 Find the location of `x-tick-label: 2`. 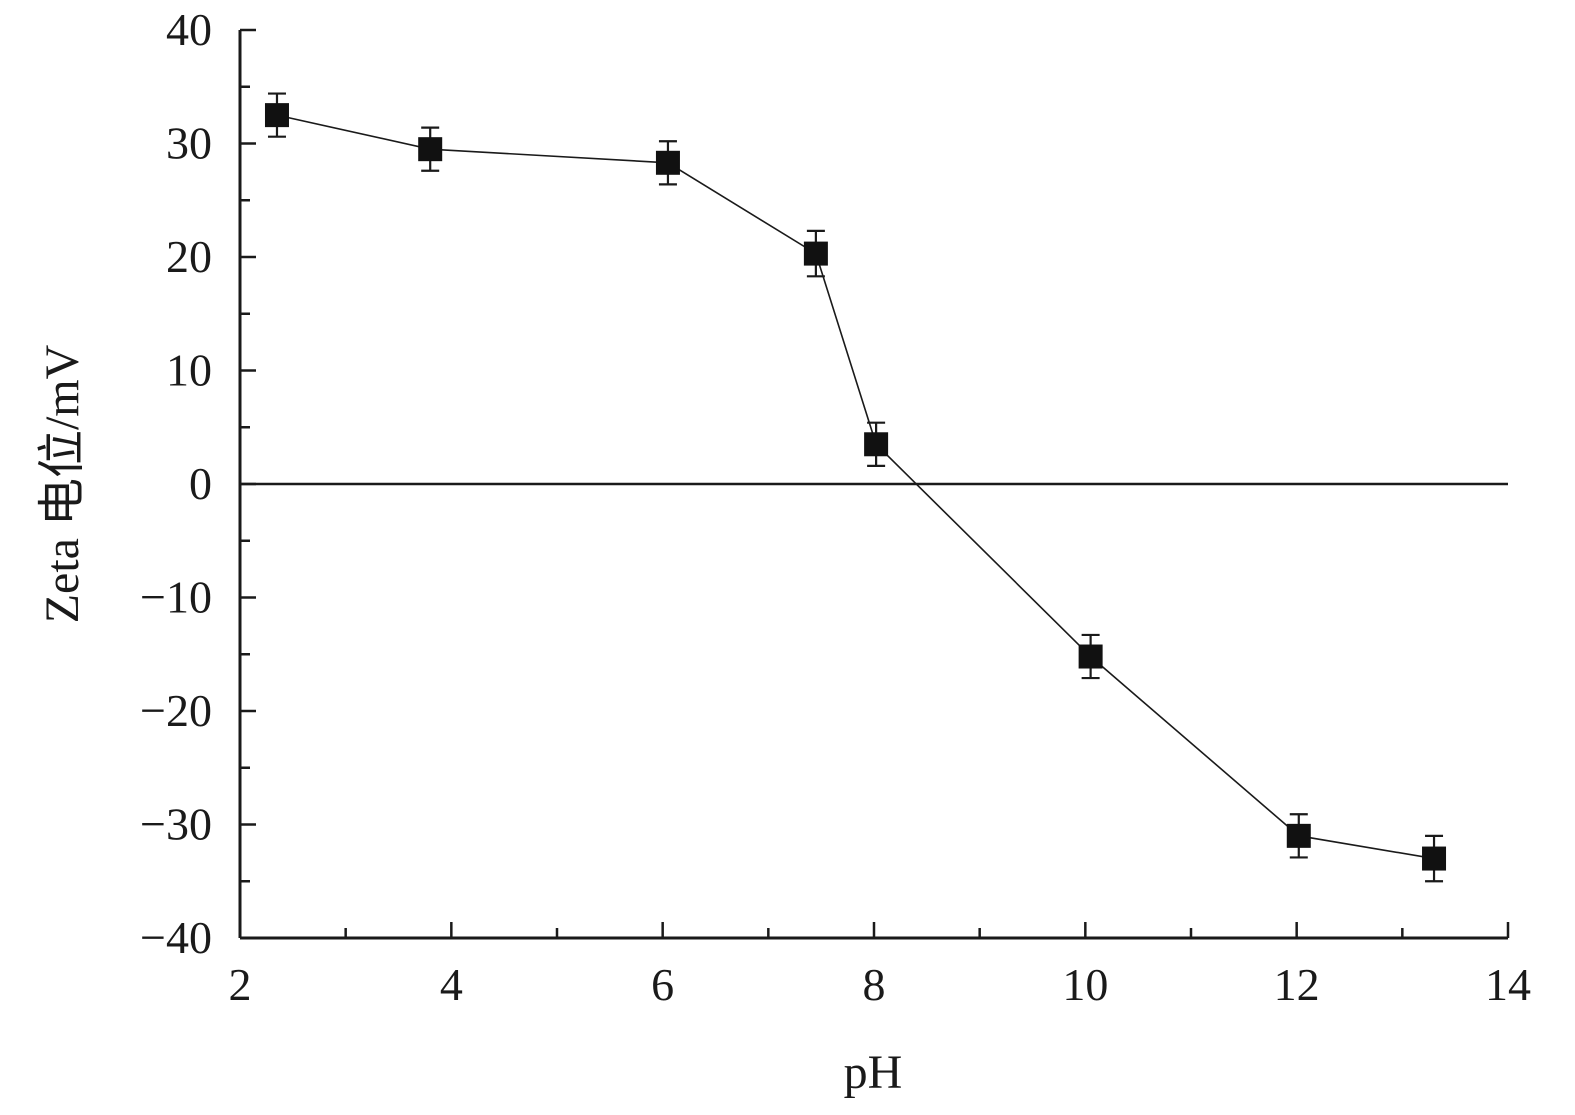

x-tick-label: 2 is located at coordinates (240, 984).